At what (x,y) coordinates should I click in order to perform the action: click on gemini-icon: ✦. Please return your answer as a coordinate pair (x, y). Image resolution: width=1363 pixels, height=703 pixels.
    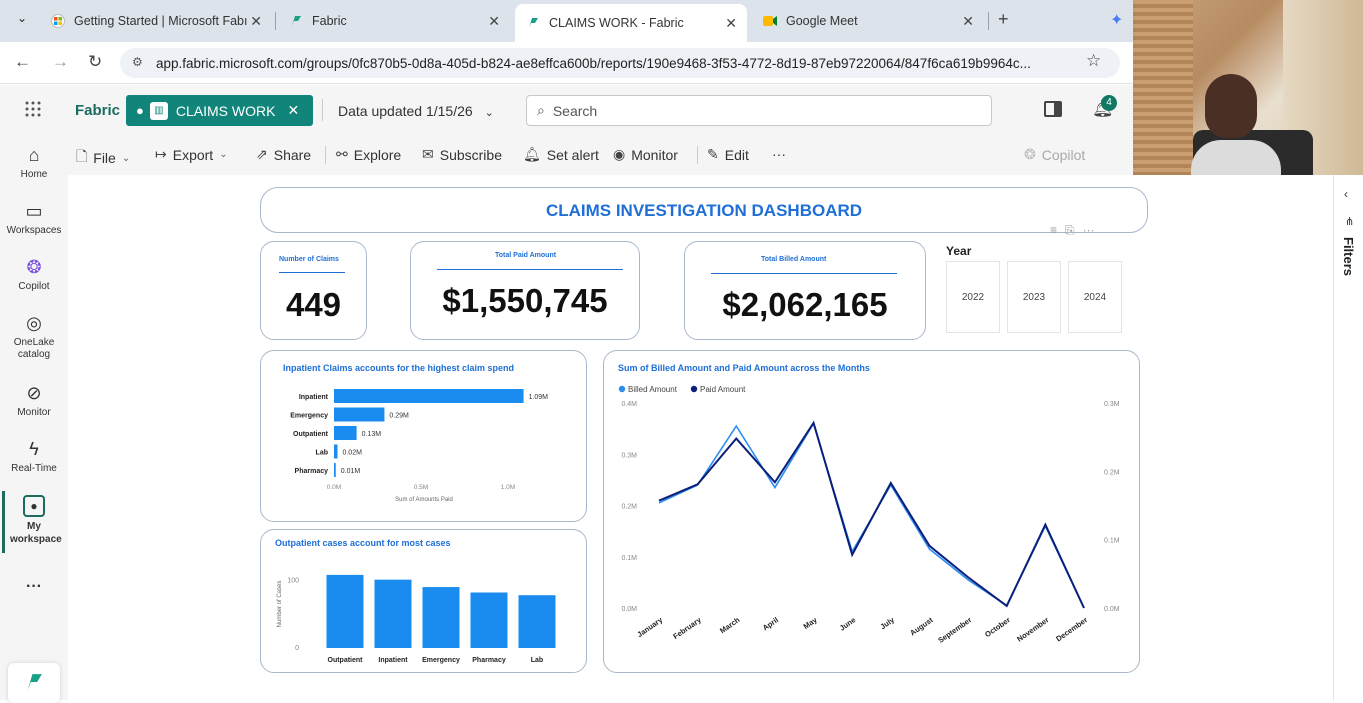
    Looking at the image, I should click on (1117, 20).